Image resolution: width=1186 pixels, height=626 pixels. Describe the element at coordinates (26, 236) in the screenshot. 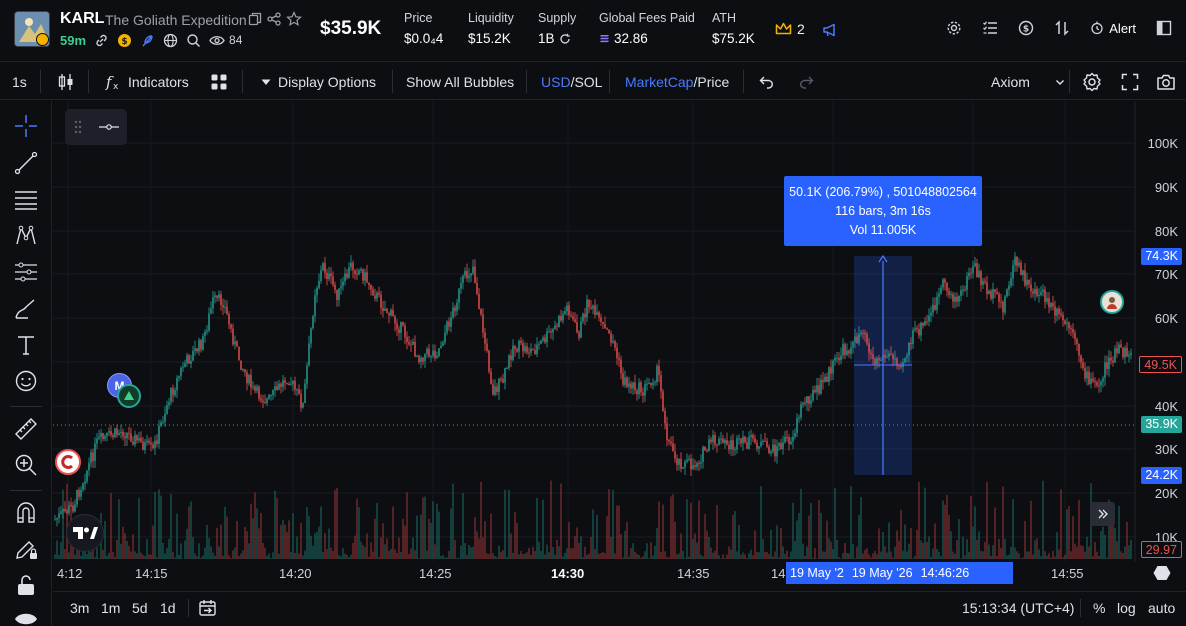

I see `pattern-tool` at that location.